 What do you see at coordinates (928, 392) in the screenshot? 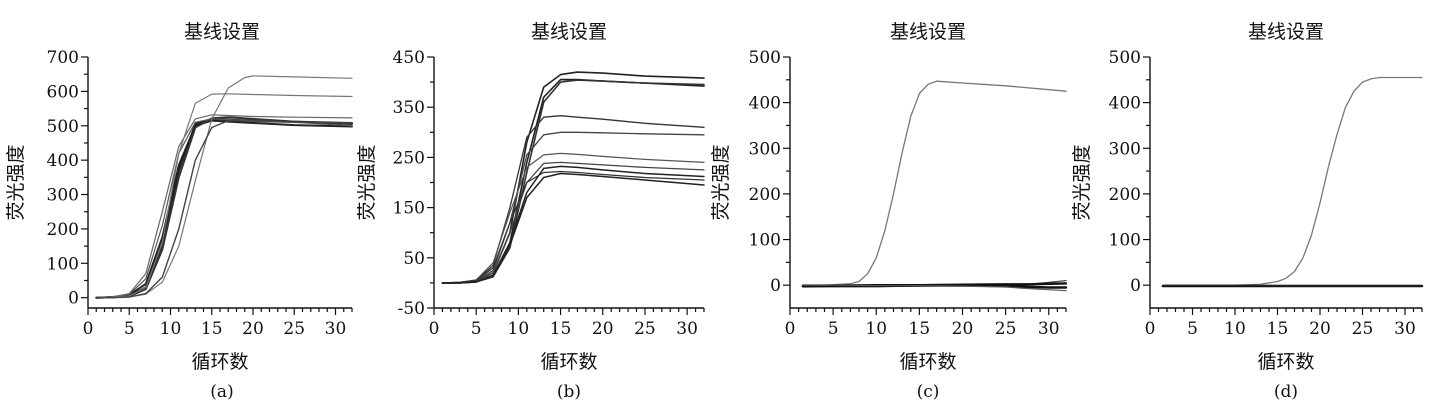
I see `panel-label: (c)` at bounding box center [928, 392].